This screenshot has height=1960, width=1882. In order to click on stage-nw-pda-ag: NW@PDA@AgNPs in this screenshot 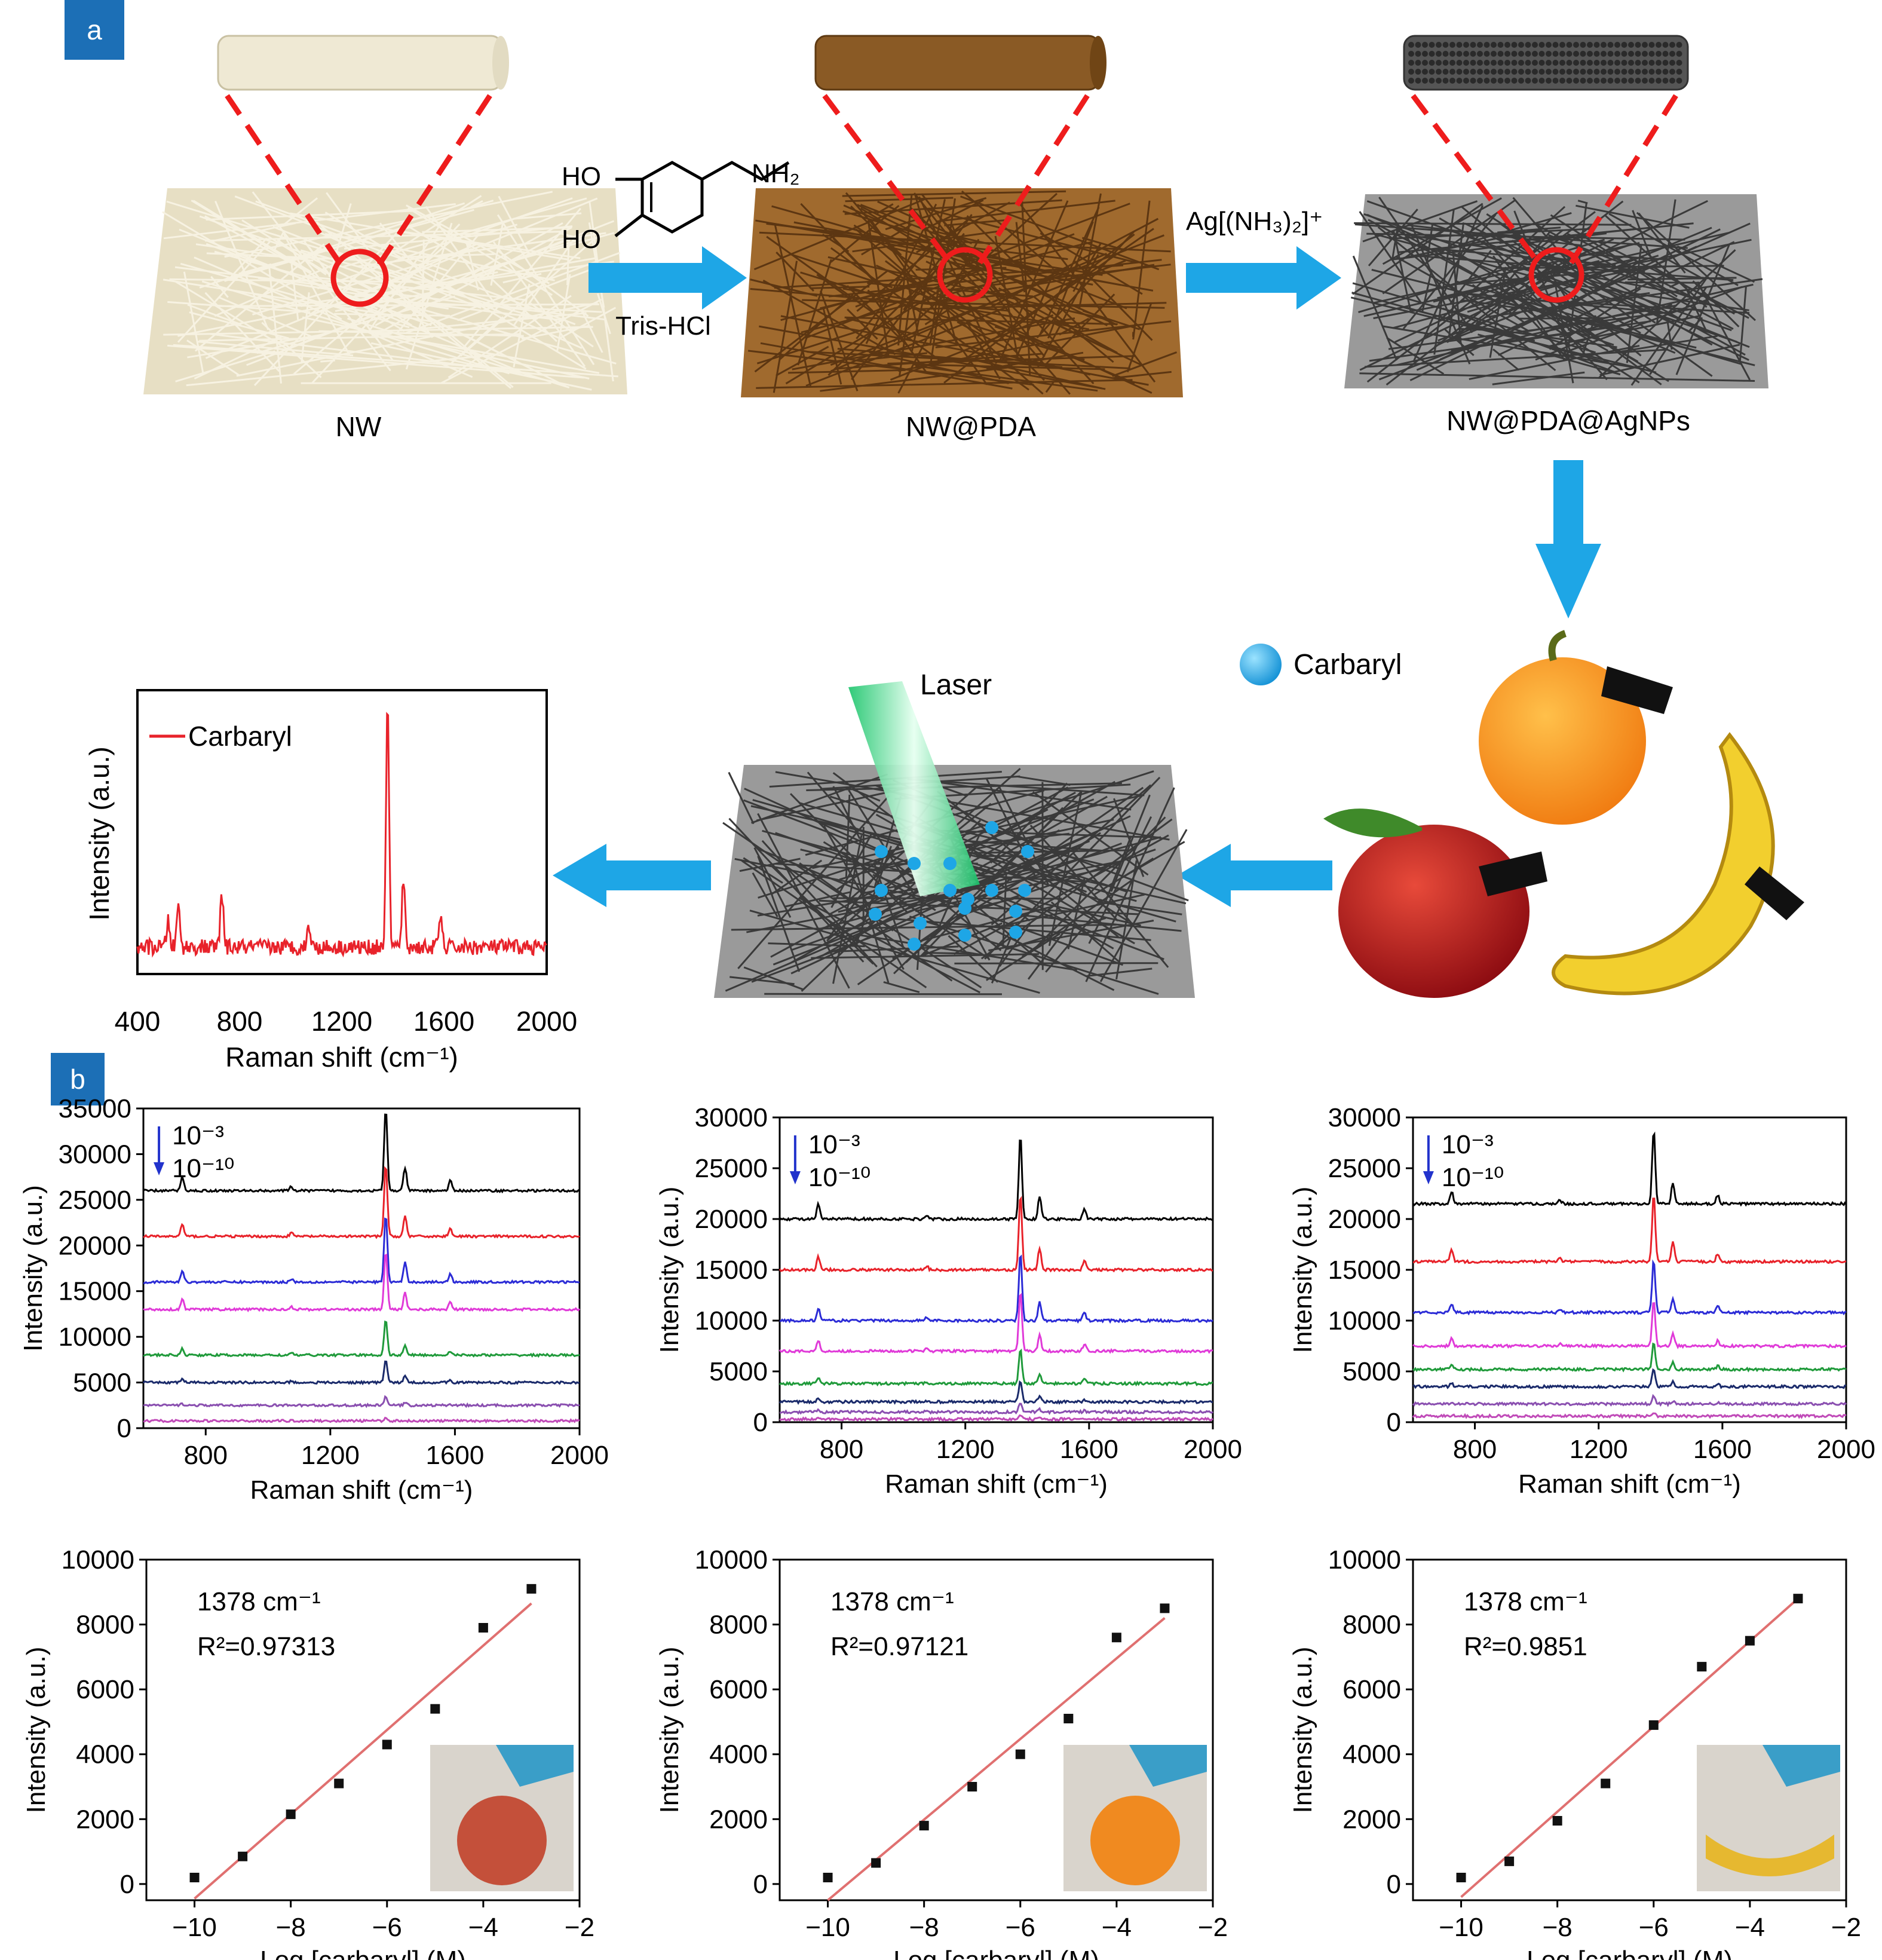, I will do `click(1556, 235)`.